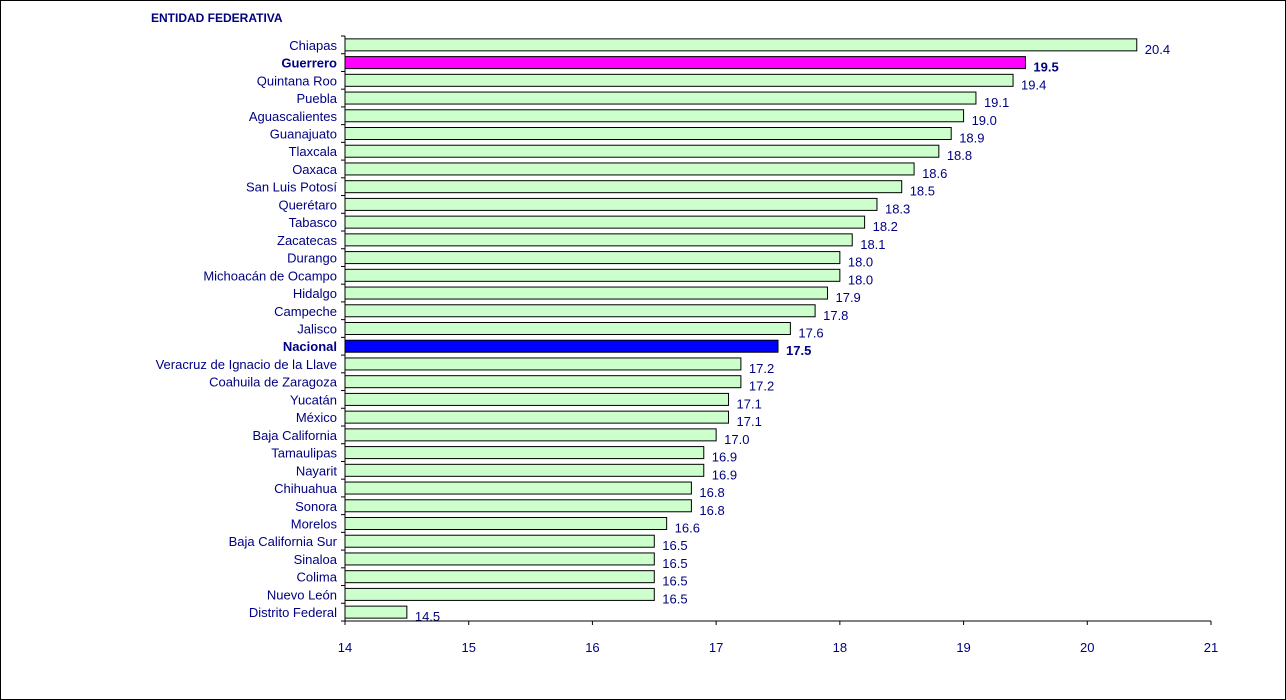 The width and height of the screenshot is (1286, 700). I want to click on category-label-chiapas: Chiapas, so click(313, 45).